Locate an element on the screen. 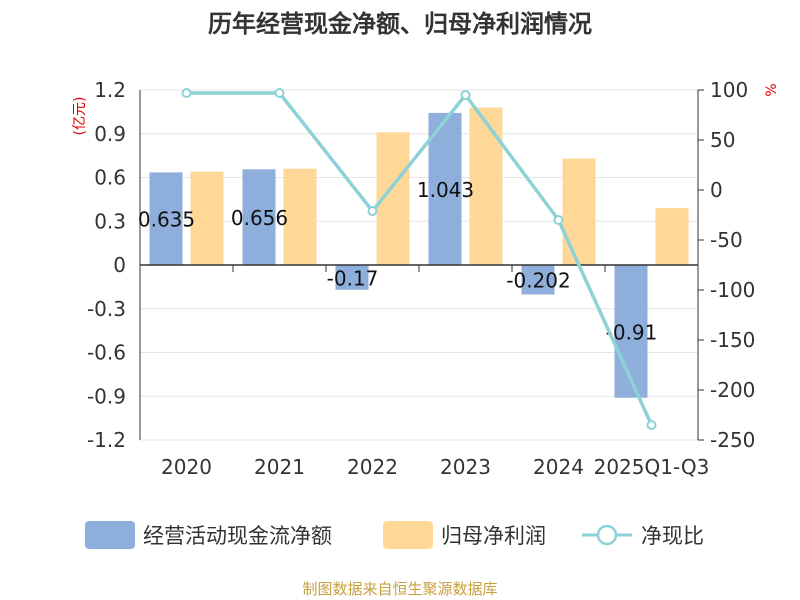 This screenshot has width=800, height=600. left-axis-ticks: 1.2 0.9 0.6 0.3 0 -0.3 -0.6 -0.9 -1.2 is located at coordinates (106, 265).